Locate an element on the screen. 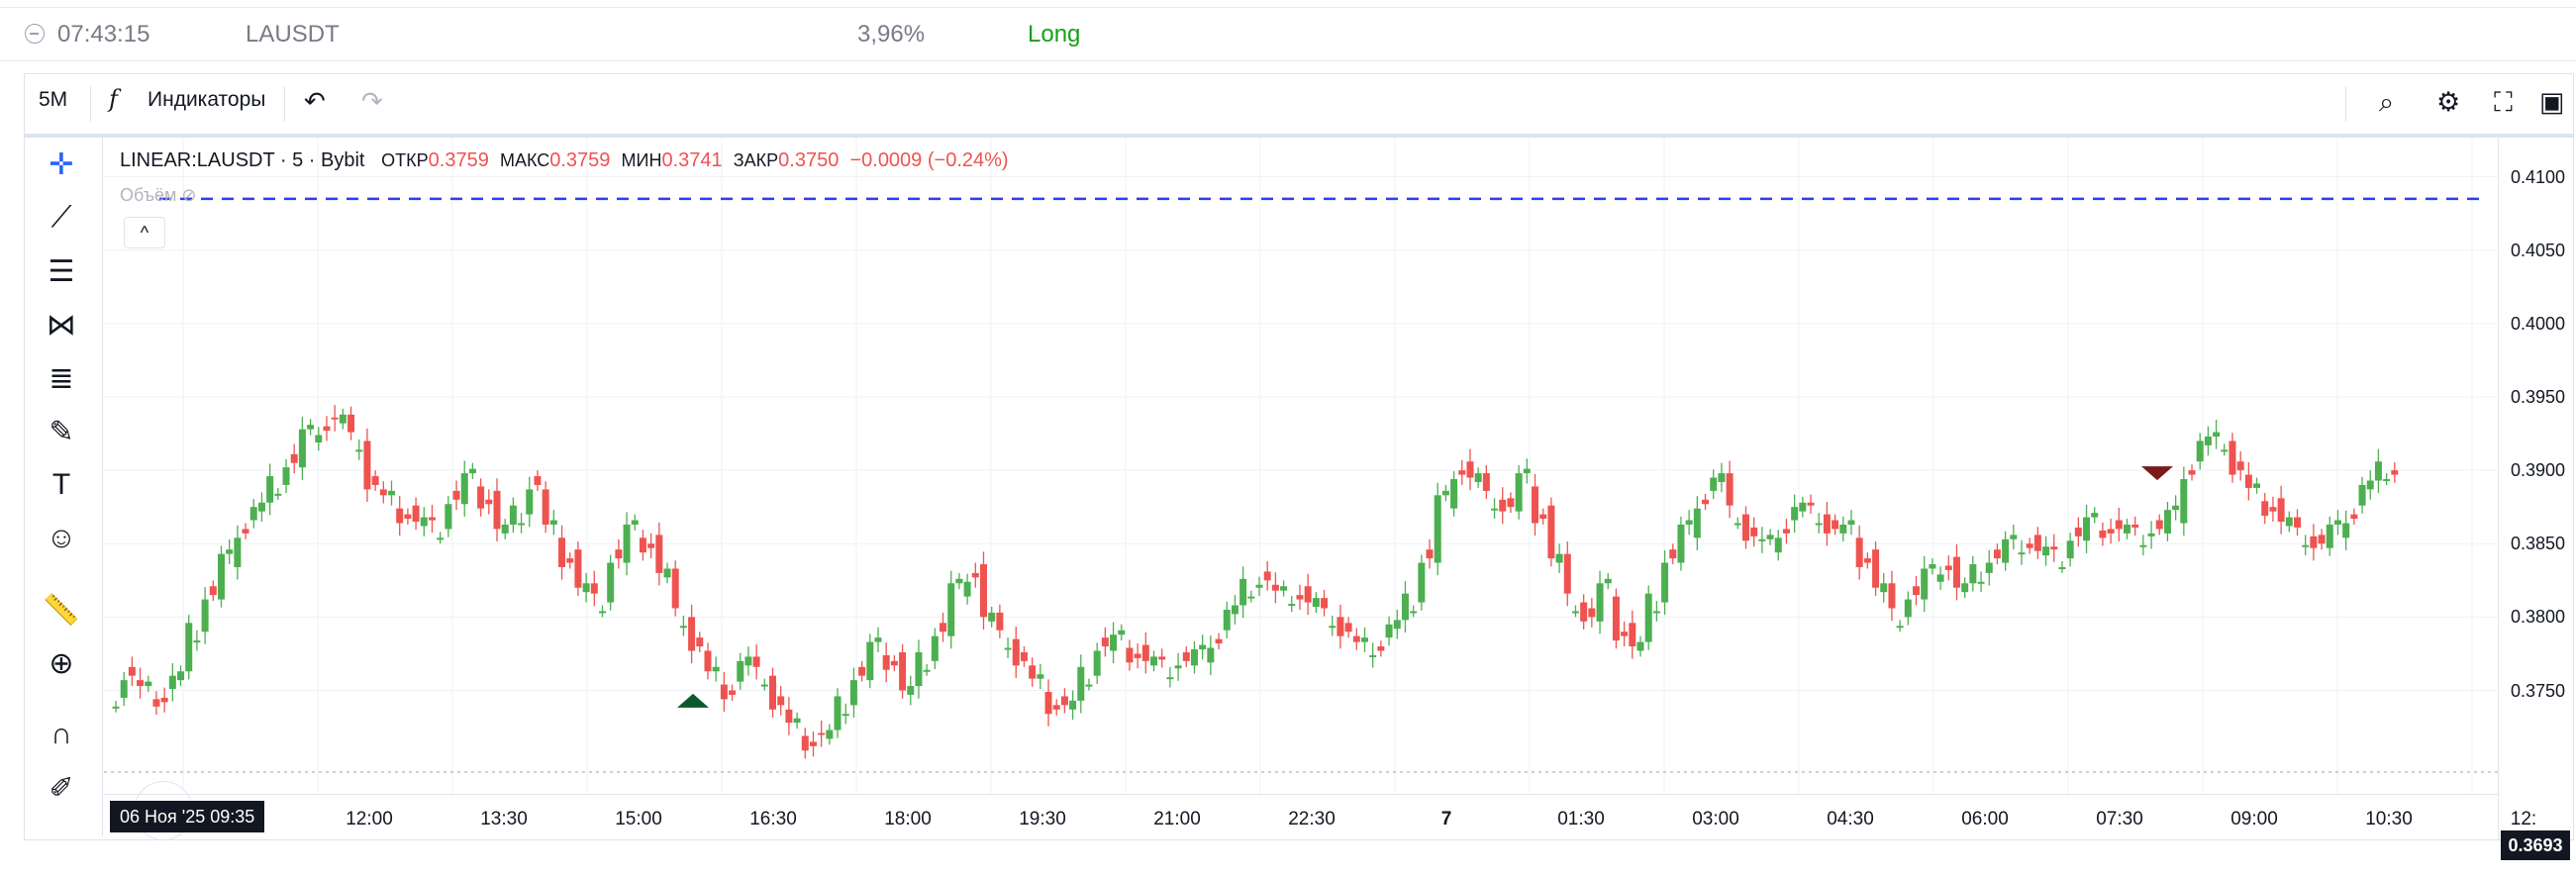 The height and width of the screenshot is (878, 2576). camera-icon: ▣ is located at coordinates (2552, 102).